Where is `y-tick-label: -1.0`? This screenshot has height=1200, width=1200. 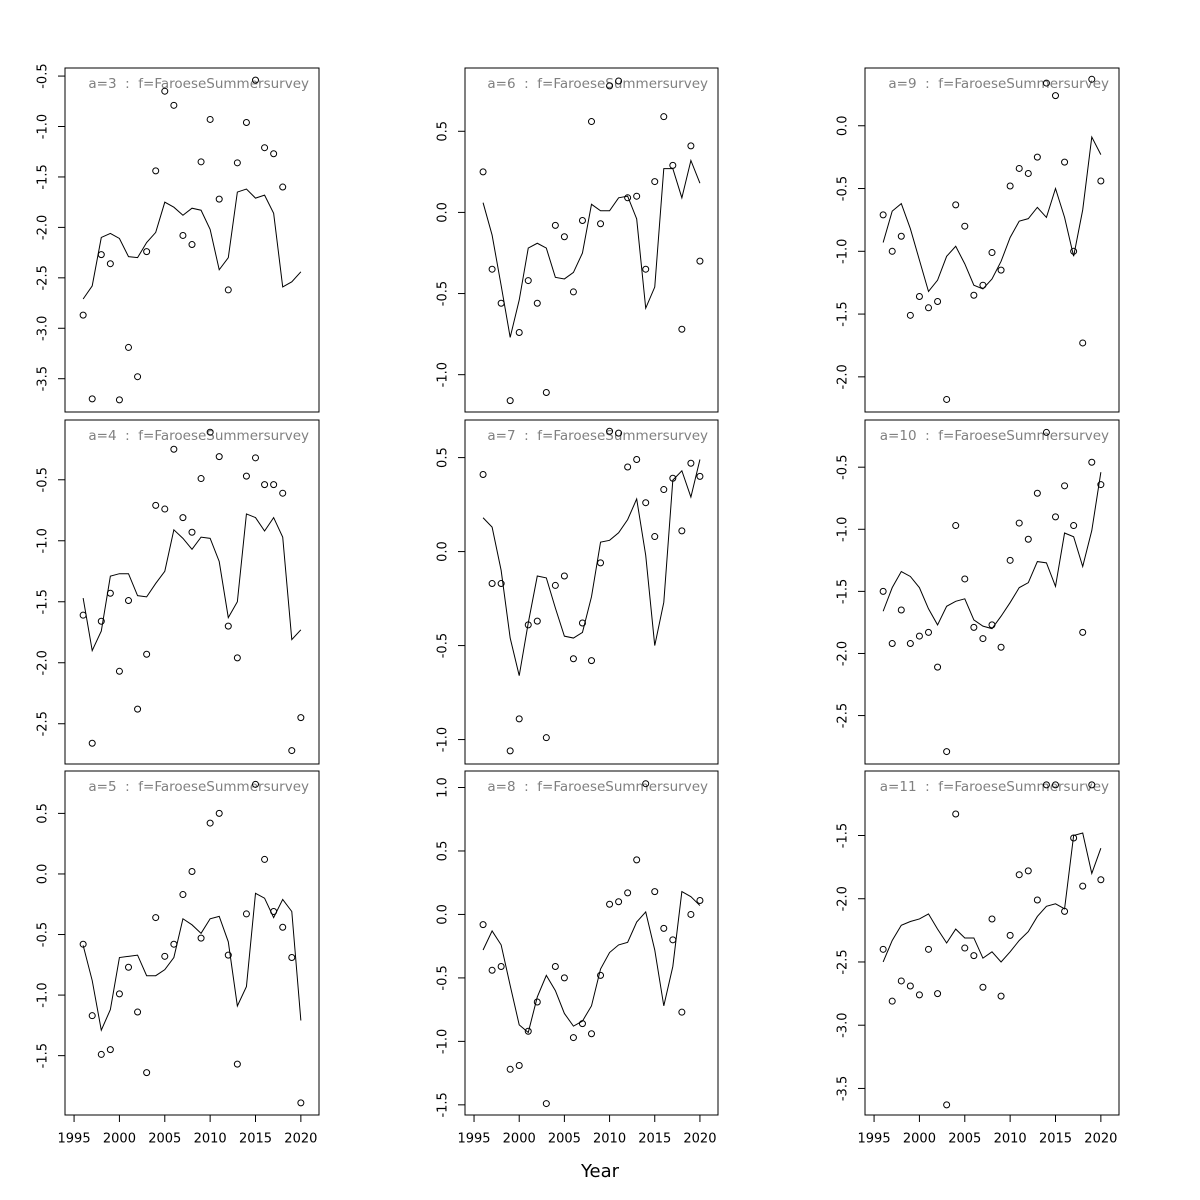
y-tick-label: -1.0 is located at coordinates (443, 739).